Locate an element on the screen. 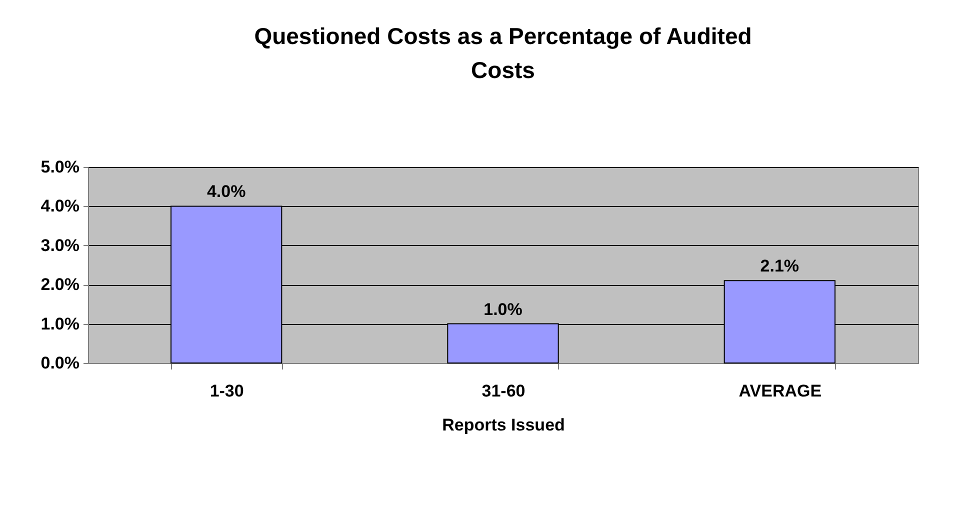 This screenshot has height=531, width=960. x-tick-label: 31-60 is located at coordinates (504, 391).